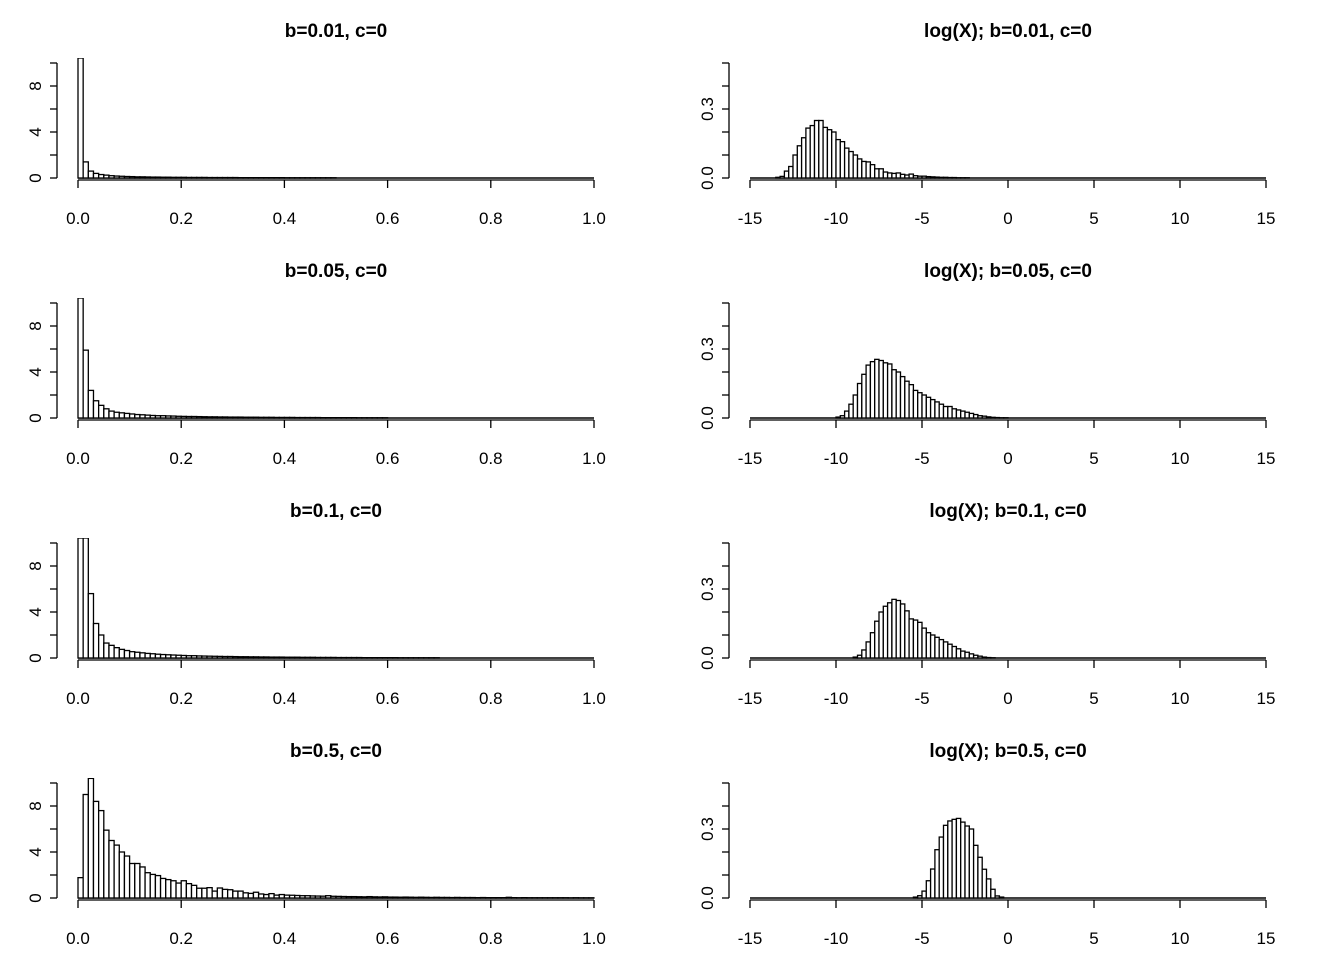  Describe the element at coordinates (316, 604) in the screenshot. I see `panel-4: b=0.1, c=0 0.0 0.2 0.4 0.6 0.8 1.0 0 4 8` at that location.